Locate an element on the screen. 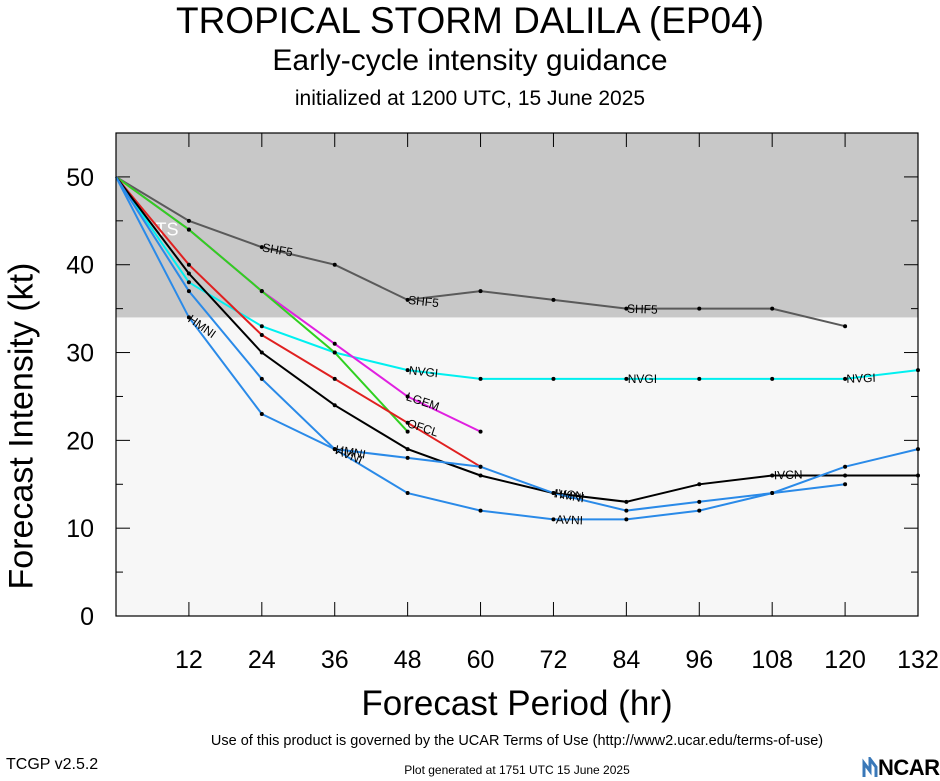  x-tick-label: 120 is located at coordinates (845, 660).